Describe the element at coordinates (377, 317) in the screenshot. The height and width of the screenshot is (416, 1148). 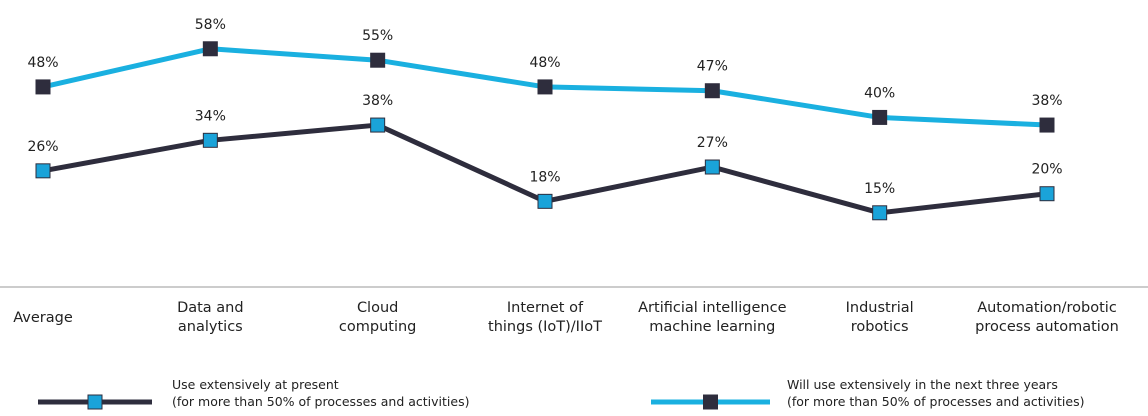
I see `x-tick-label: Cloud computing` at that location.